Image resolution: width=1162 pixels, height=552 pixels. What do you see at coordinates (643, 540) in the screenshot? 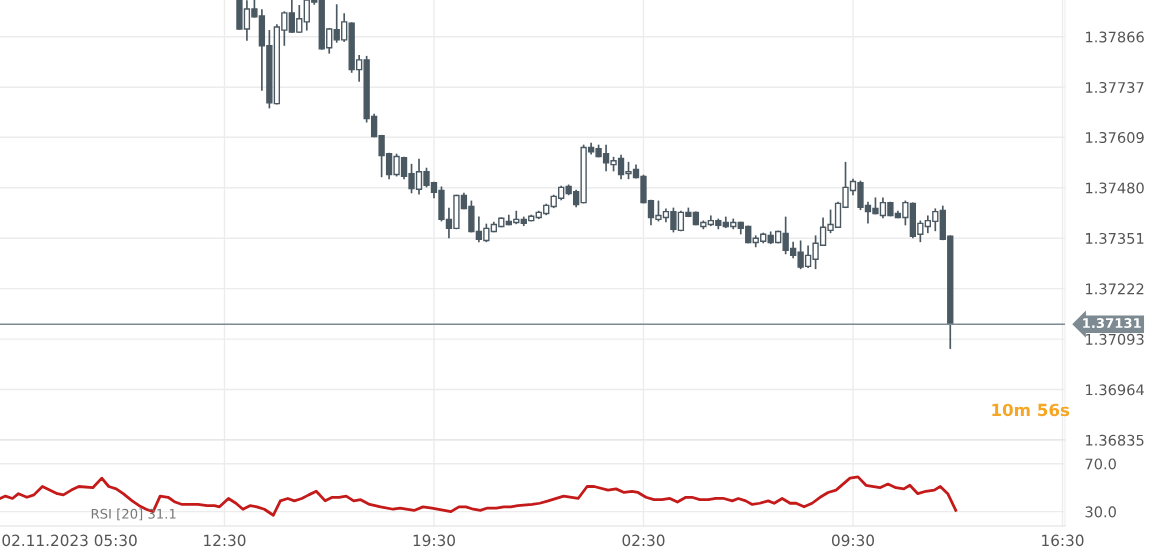
I see `x-tick-label: 02:30` at bounding box center [643, 540].